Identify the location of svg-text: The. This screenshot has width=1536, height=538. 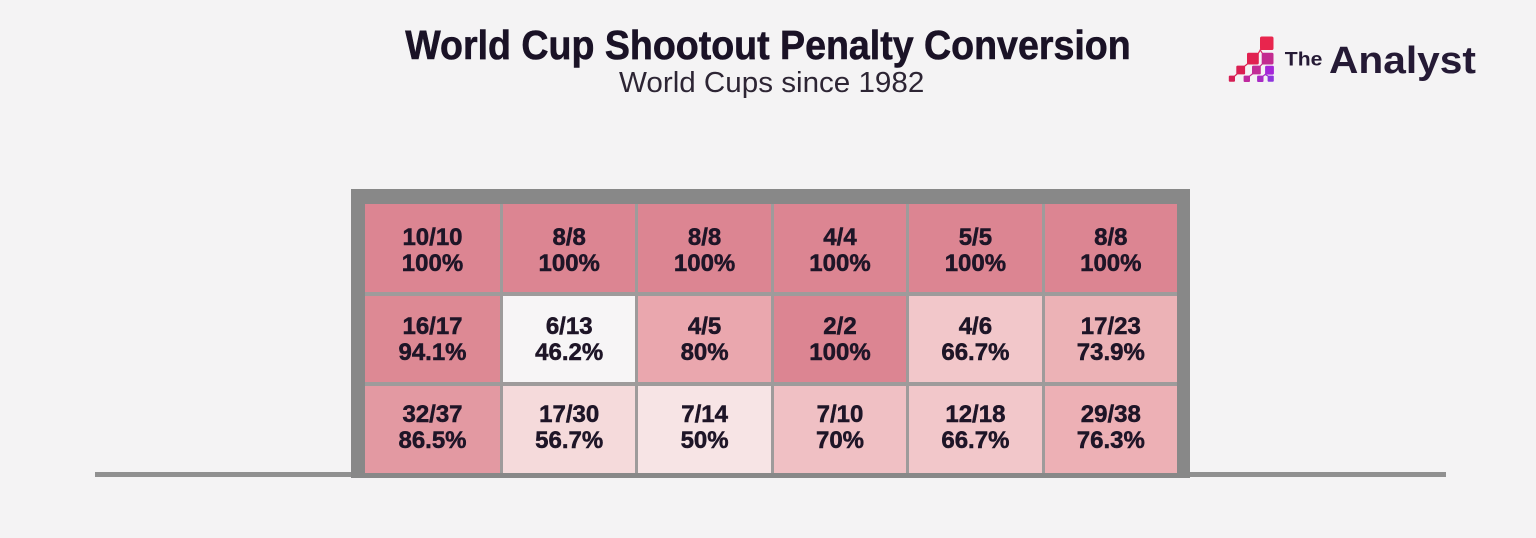
(1304, 60).